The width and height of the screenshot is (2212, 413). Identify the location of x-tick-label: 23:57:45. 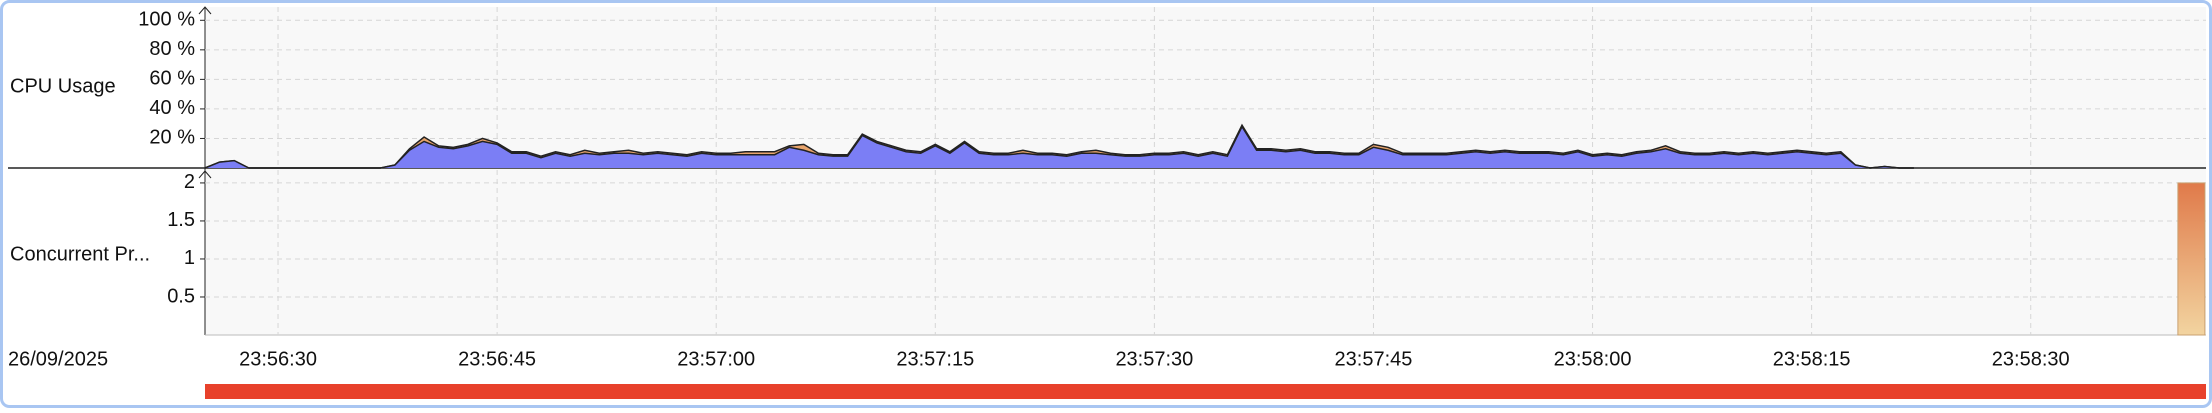
(1374, 359).